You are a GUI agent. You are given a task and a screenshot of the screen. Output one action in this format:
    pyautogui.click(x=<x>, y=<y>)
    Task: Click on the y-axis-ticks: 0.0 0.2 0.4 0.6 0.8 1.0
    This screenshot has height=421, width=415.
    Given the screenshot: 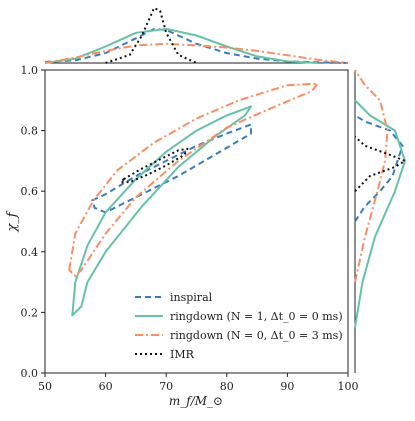 What is the action you would take?
    pyautogui.click(x=33, y=222)
    